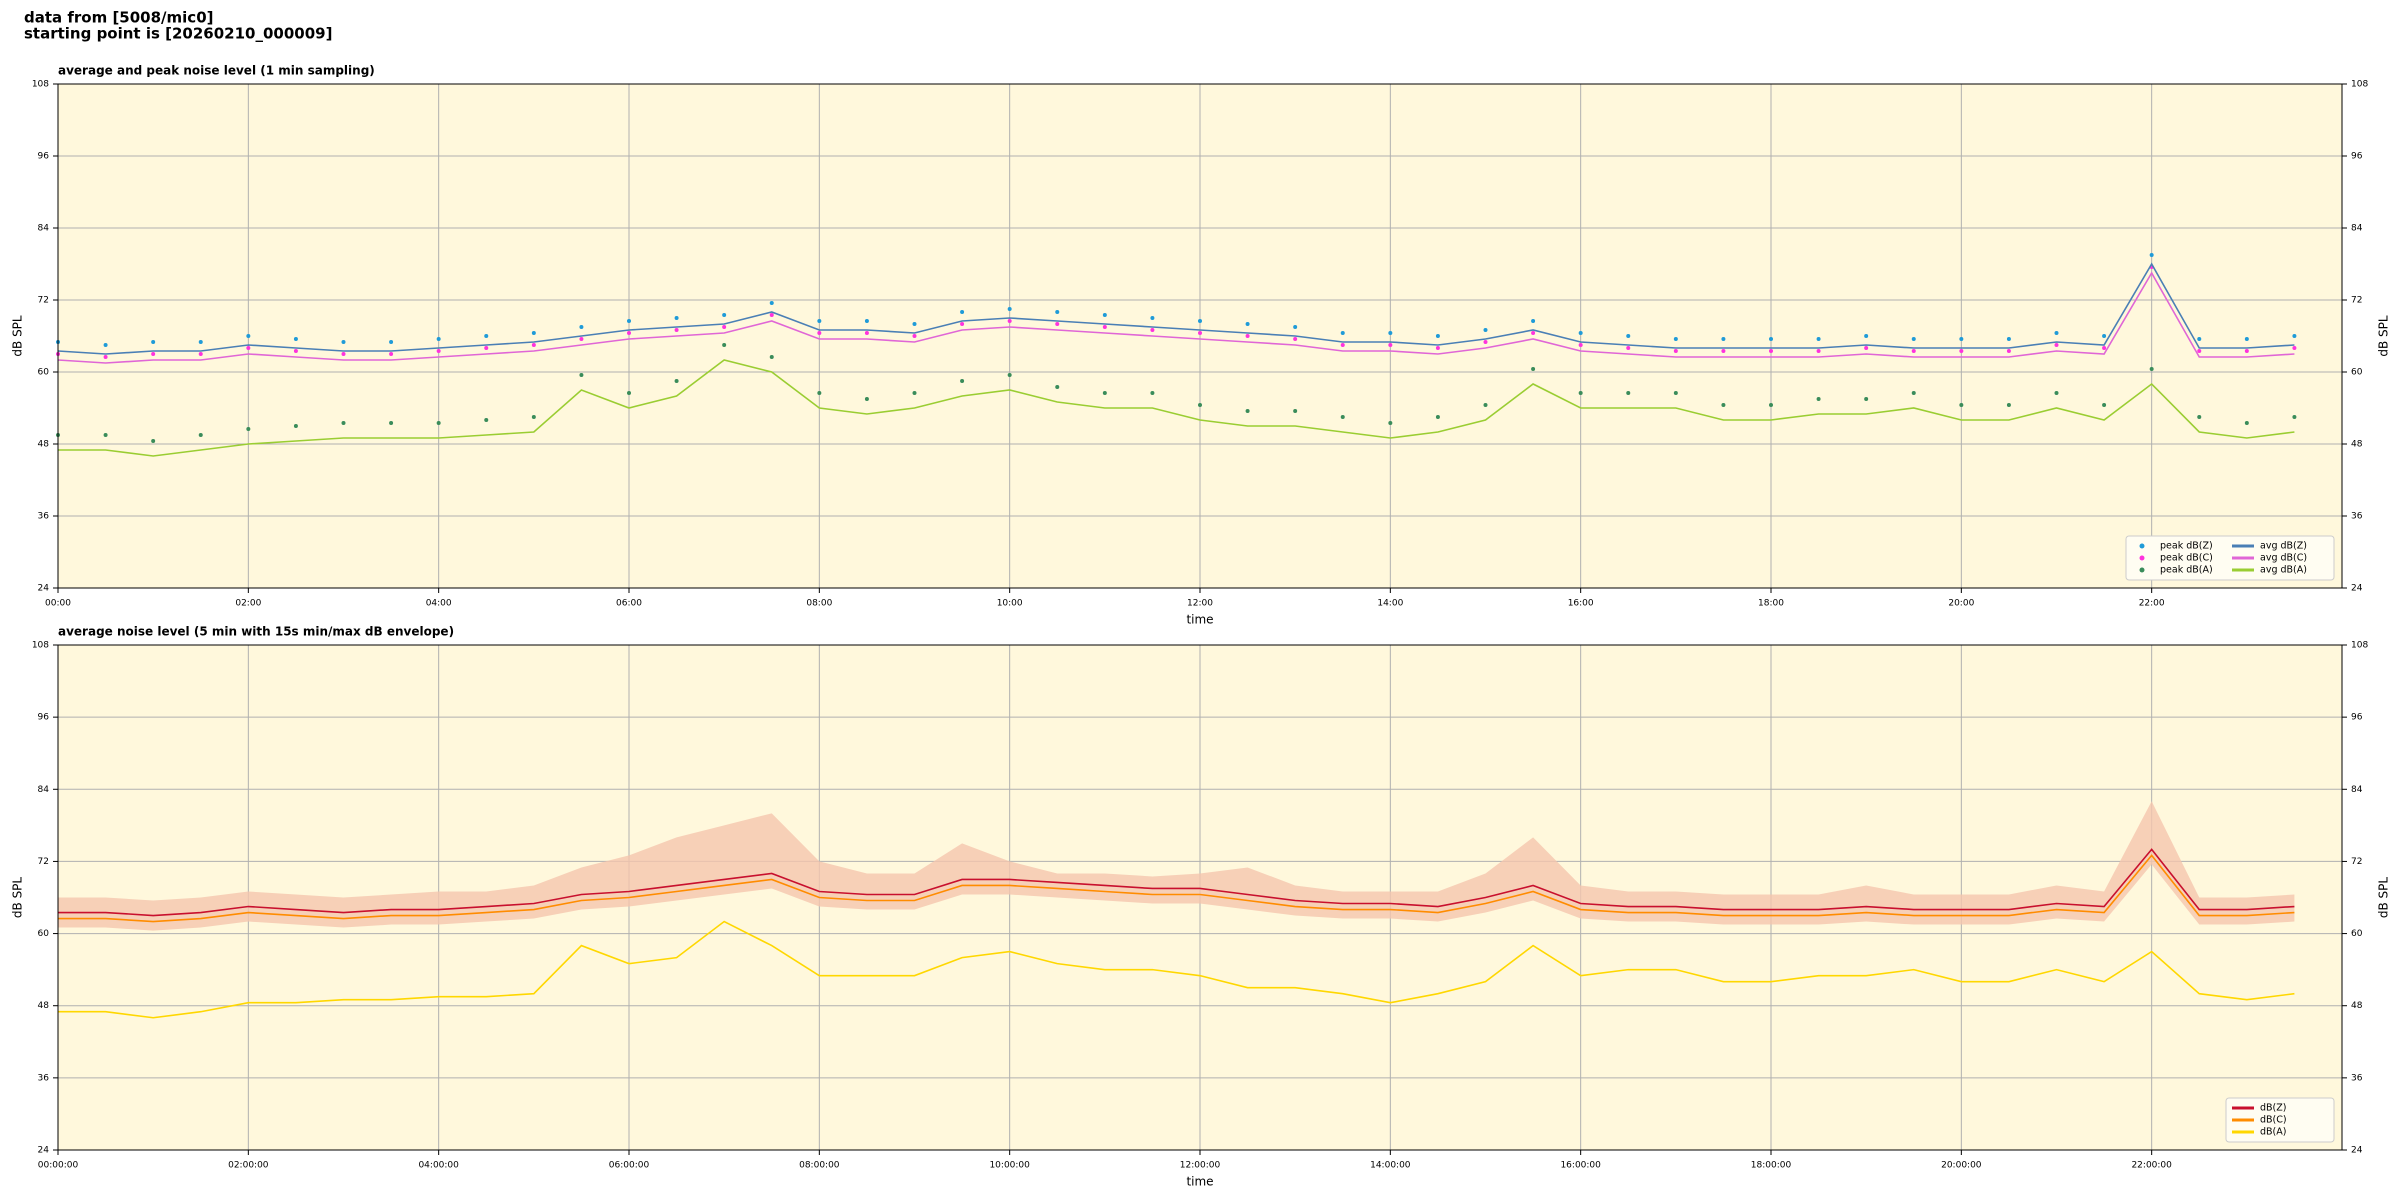 This screenshot has width=2400, height=1200. I want to click on legend-box, so click(2230, 558).